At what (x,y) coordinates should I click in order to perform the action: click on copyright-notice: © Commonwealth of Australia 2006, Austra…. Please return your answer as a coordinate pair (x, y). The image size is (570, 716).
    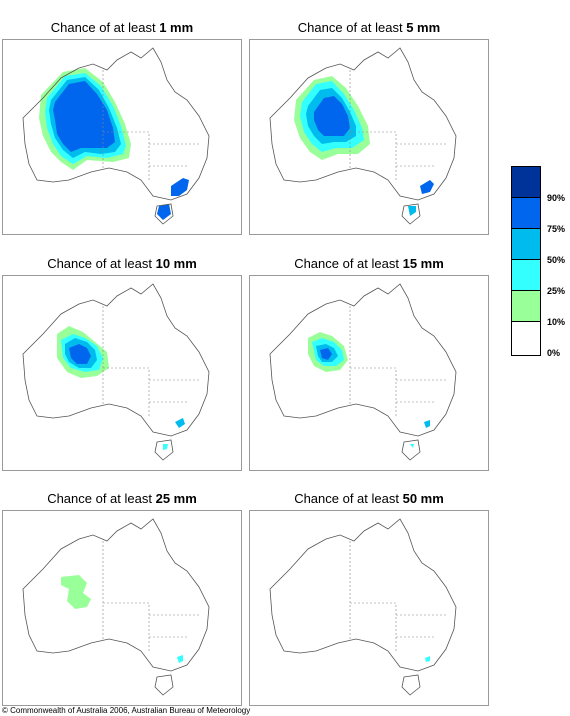
    Looking at the image, I should click on (126, 710).